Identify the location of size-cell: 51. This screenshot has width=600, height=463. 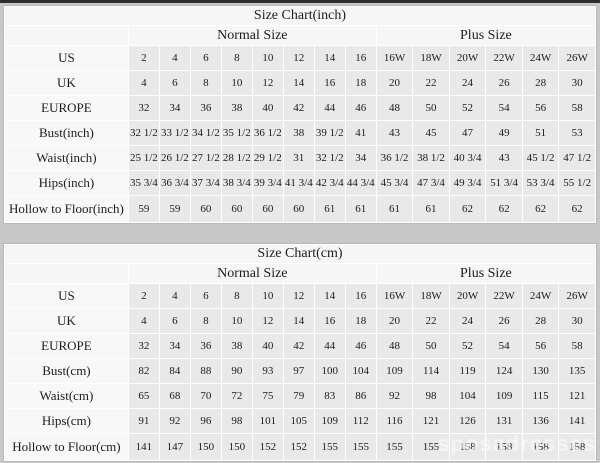
(540, 133).